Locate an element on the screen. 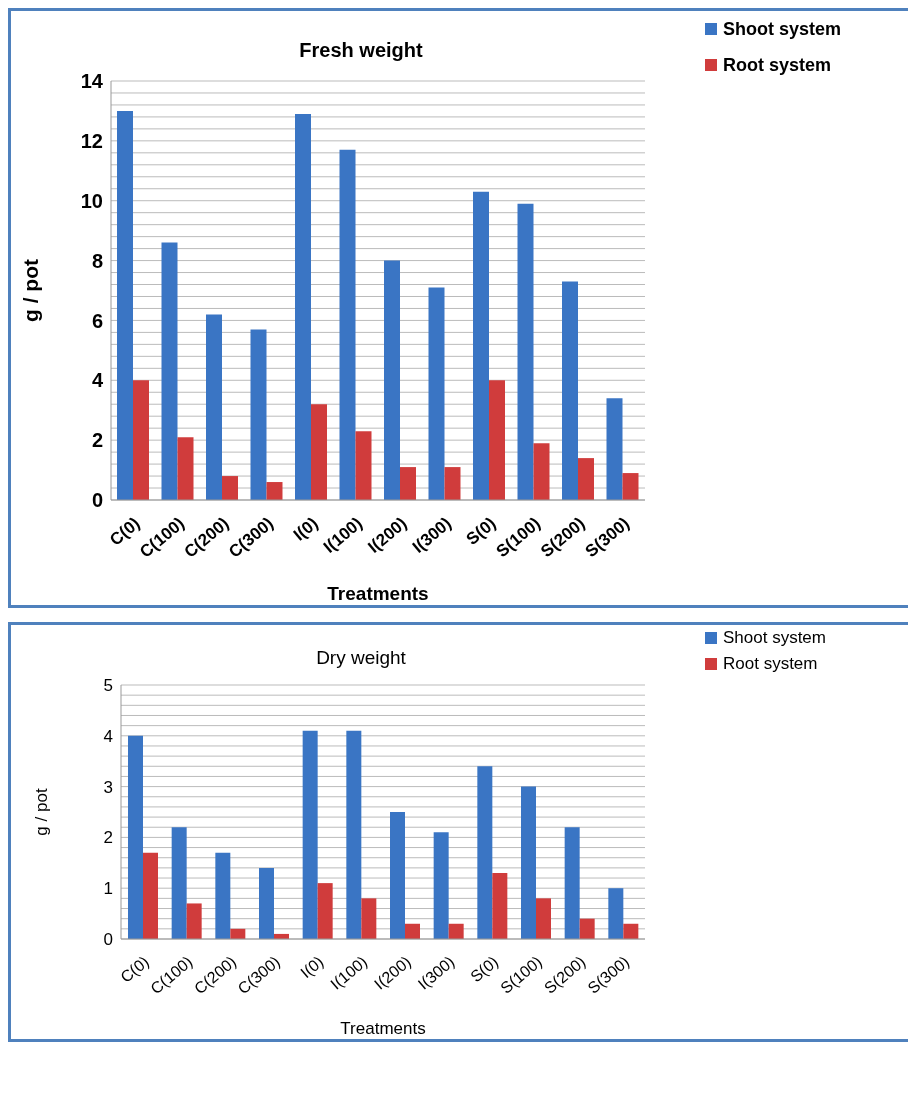 The width and height of the screenshot is (916, 1117). chart-title: Dry weight is located at coordinates (361, 658).